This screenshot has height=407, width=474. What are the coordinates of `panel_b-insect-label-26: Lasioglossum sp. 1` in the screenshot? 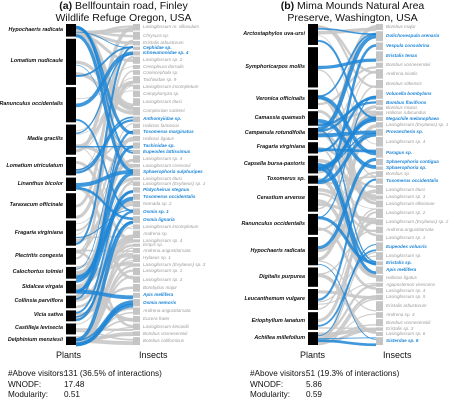 It's located at (406, 237).